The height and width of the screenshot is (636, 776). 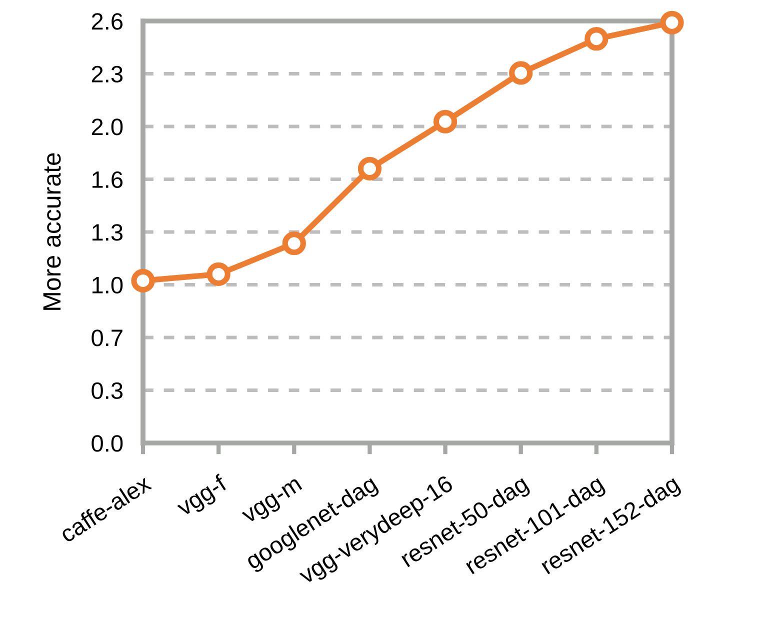 I want to click on y-tick-label: 1.3, so click(x=107, y=232).